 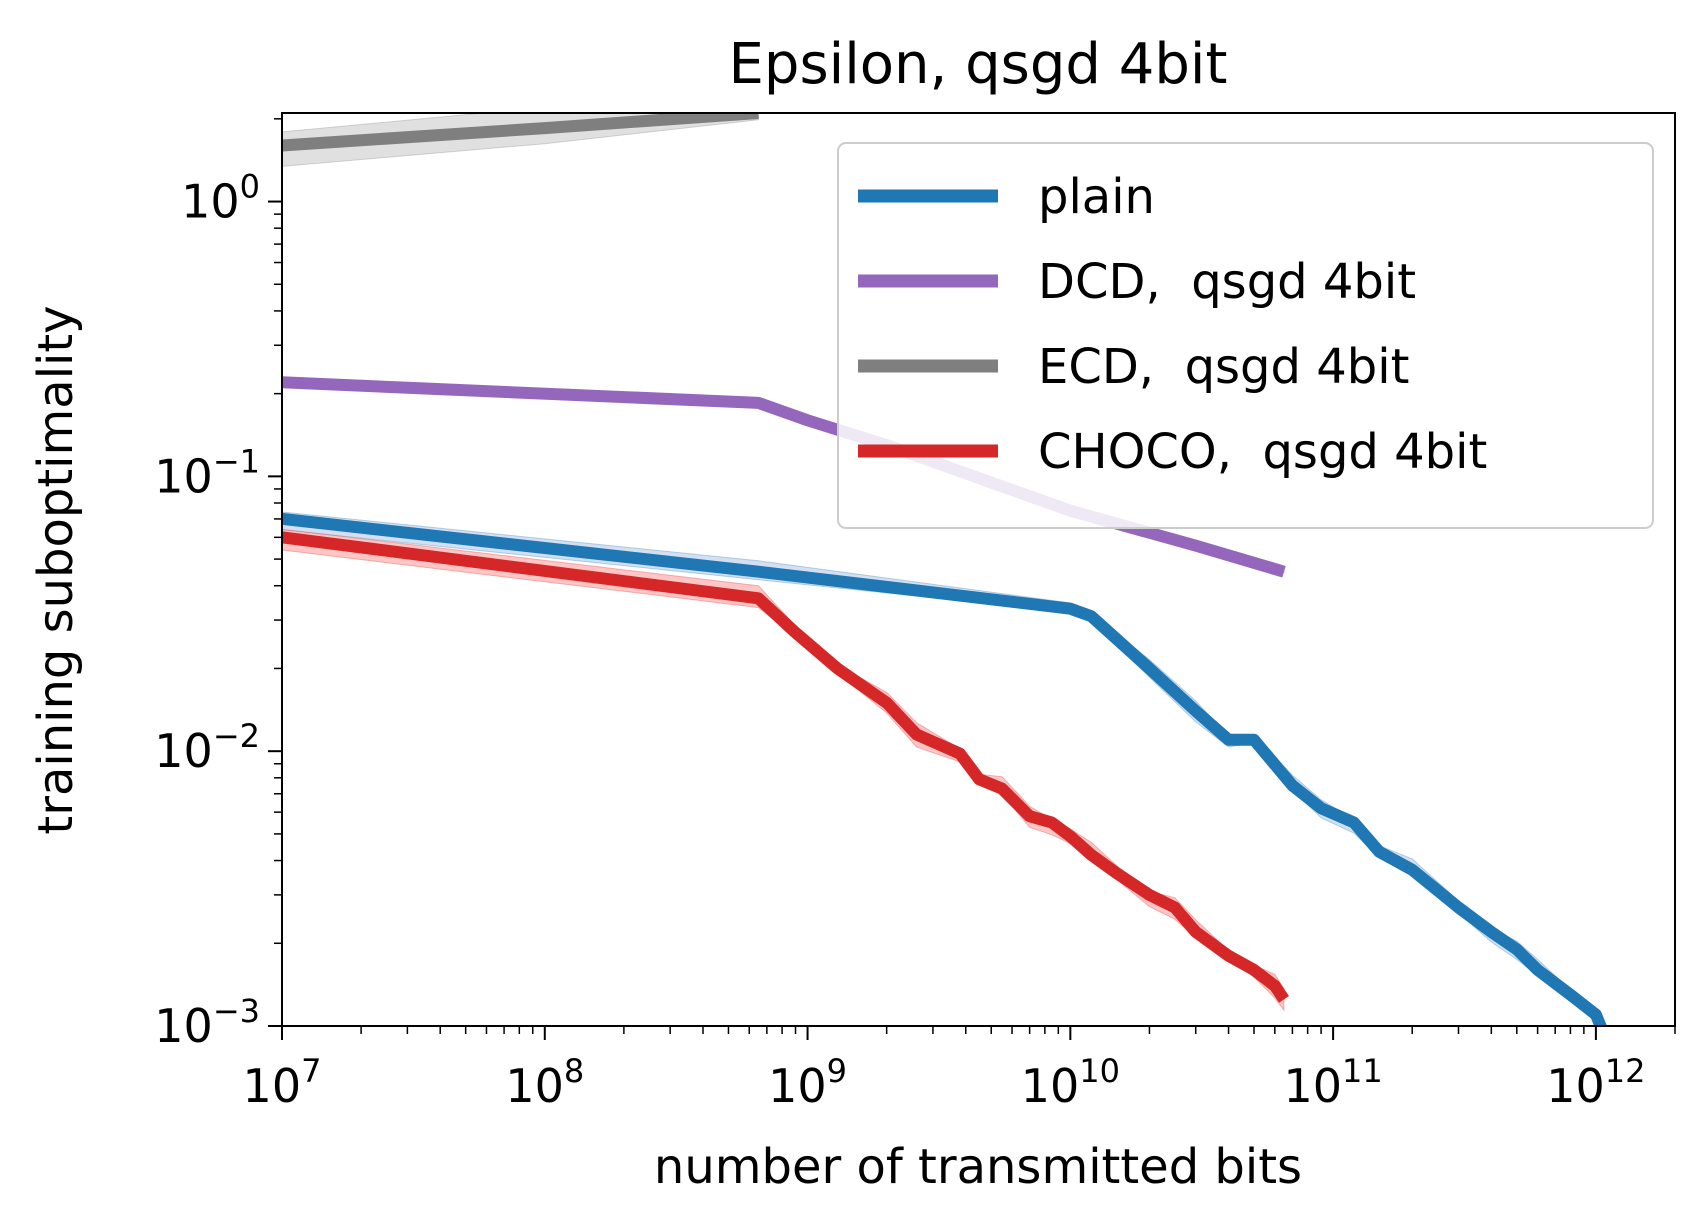 What do you see at coordinates (220, 198) in the screenshot?
I see `y-tick-label: 10⁰` at bounding box center [220, 198].